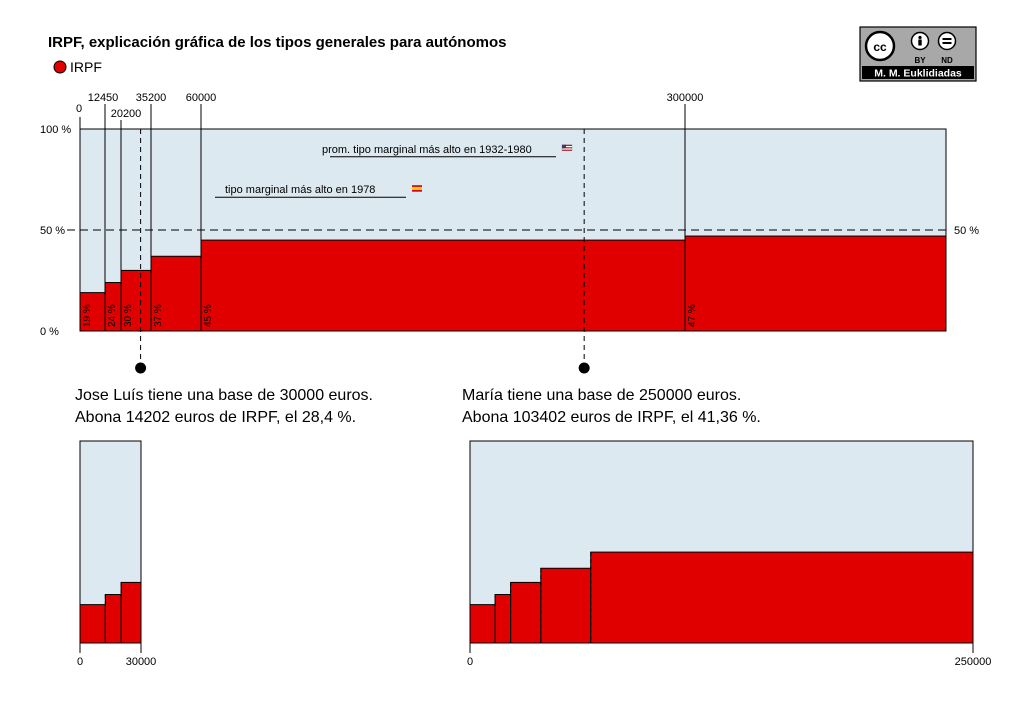 This screenshot has width=1024, height=703. Describe the element at coordinates (126, 114) in the screenshot. I see `x-tick-label-20200: 20200` at that location.